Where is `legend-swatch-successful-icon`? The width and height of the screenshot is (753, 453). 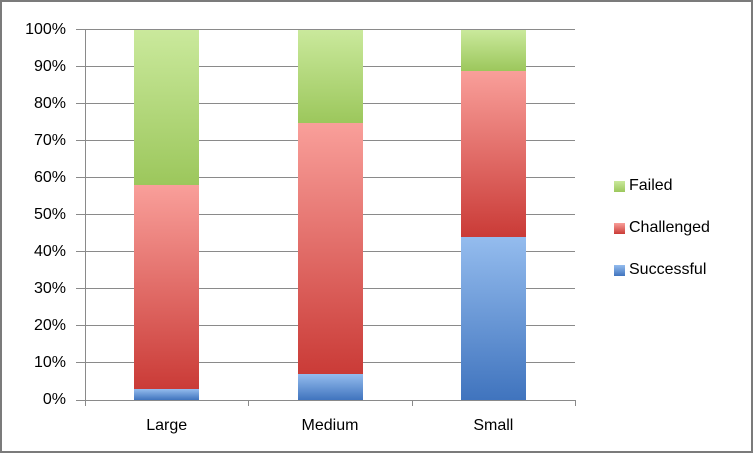
legend-swatch-successful-icon is located at coordinates (619, 270).